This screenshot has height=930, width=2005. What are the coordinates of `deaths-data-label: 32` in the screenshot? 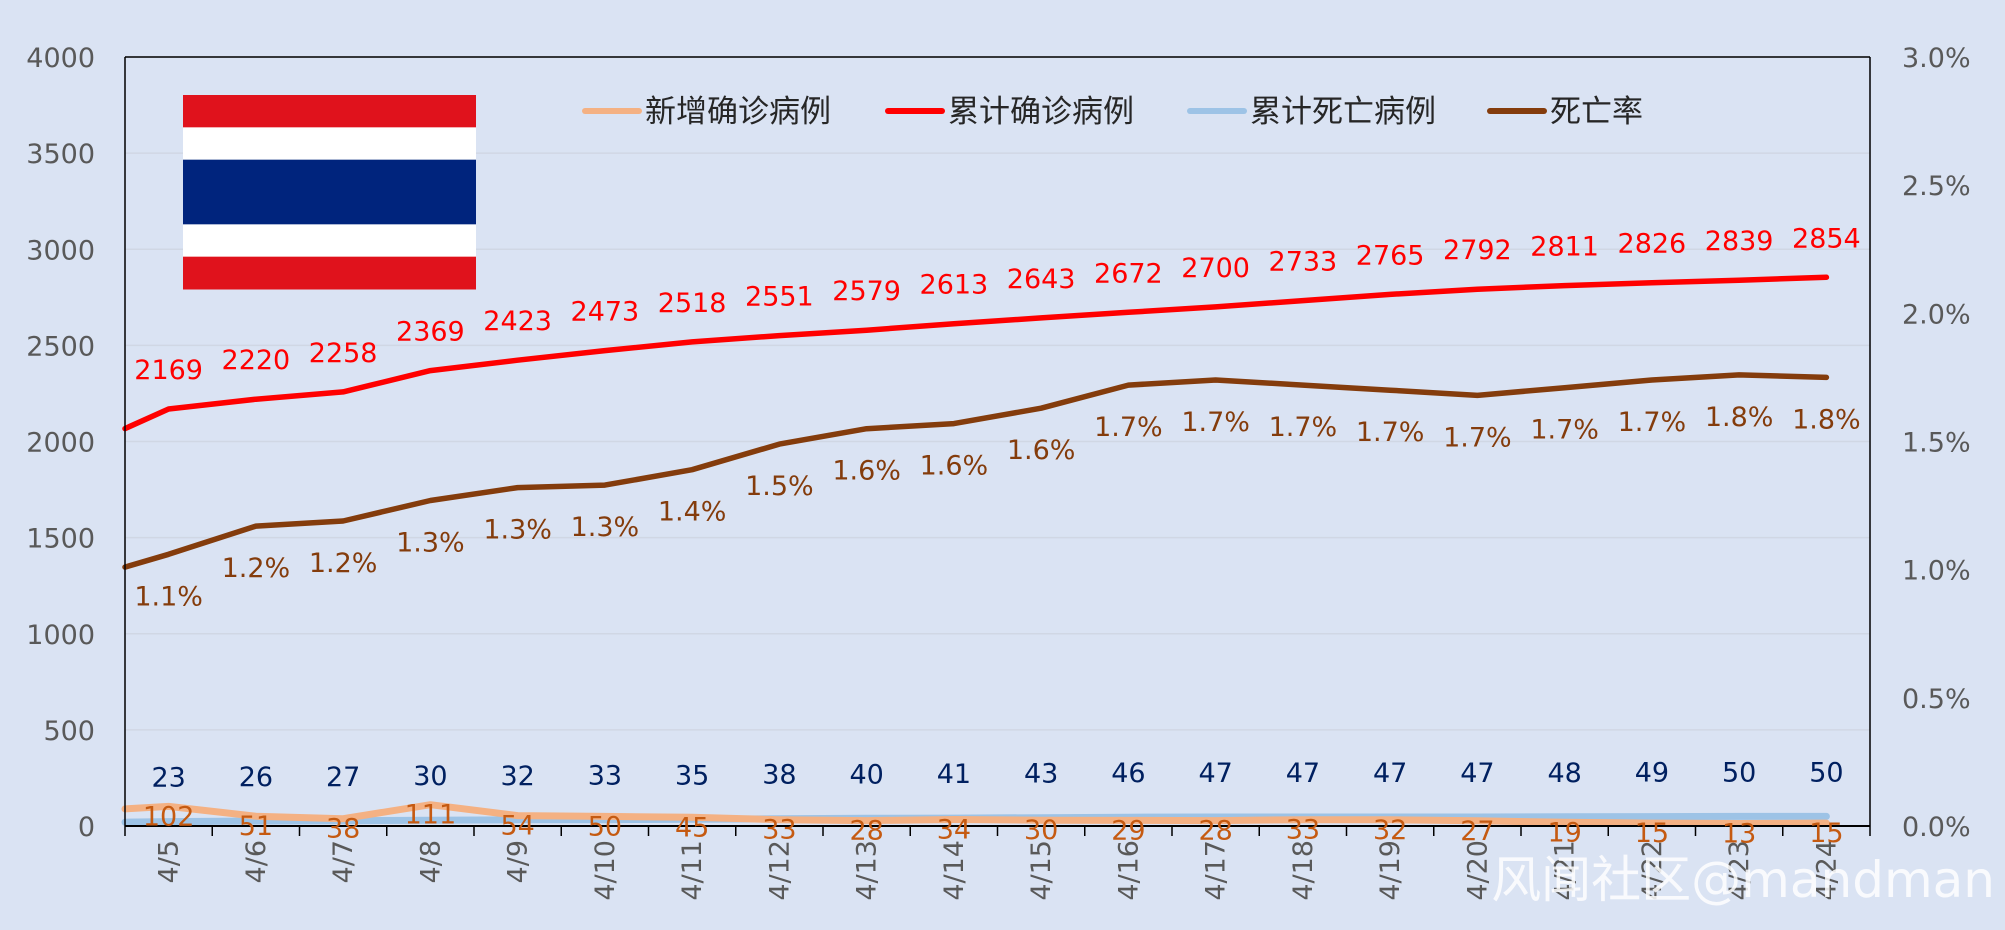 It's located at (517, 776).